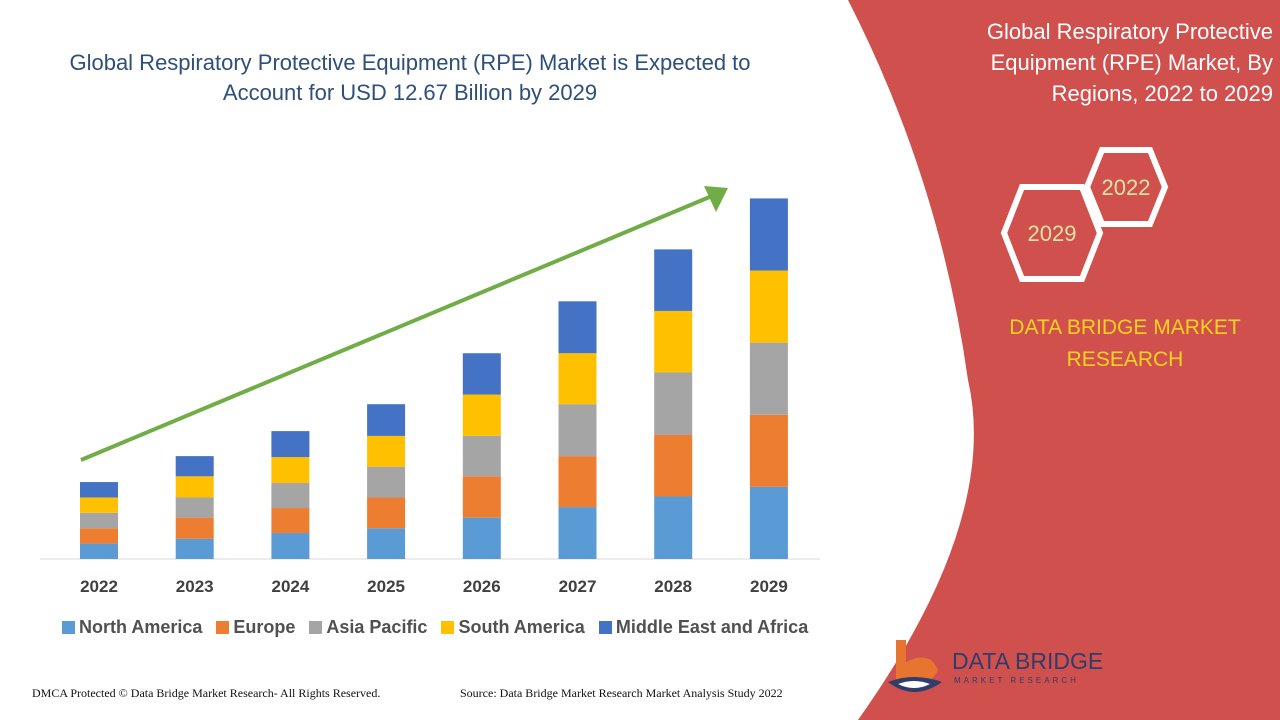 This screenshot has width=1280, height=720. Describe the element at coordinates (290, 496) in the screenshot. I see `bar-2024-asia-pacific` at that location.